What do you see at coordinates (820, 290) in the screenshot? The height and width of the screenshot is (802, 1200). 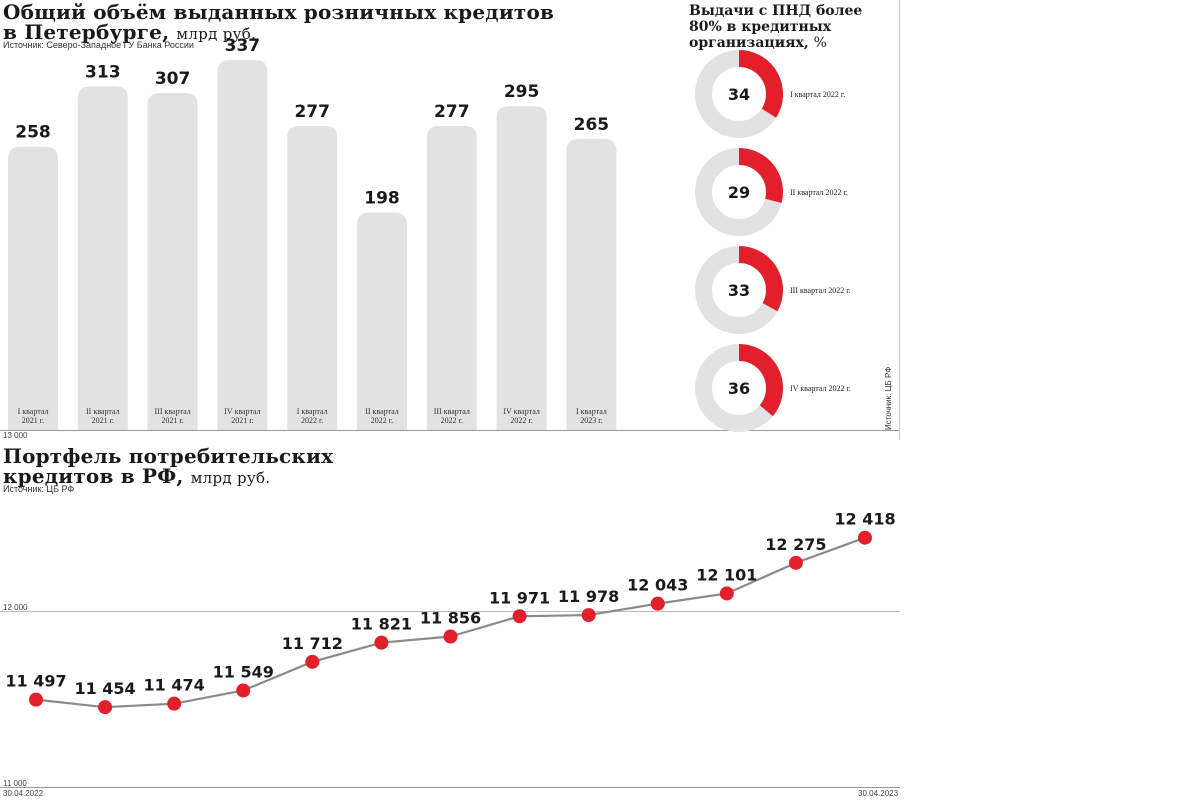 I see `donut-label-3: III квартал 2022 г.` at bounding box center [820, 290].